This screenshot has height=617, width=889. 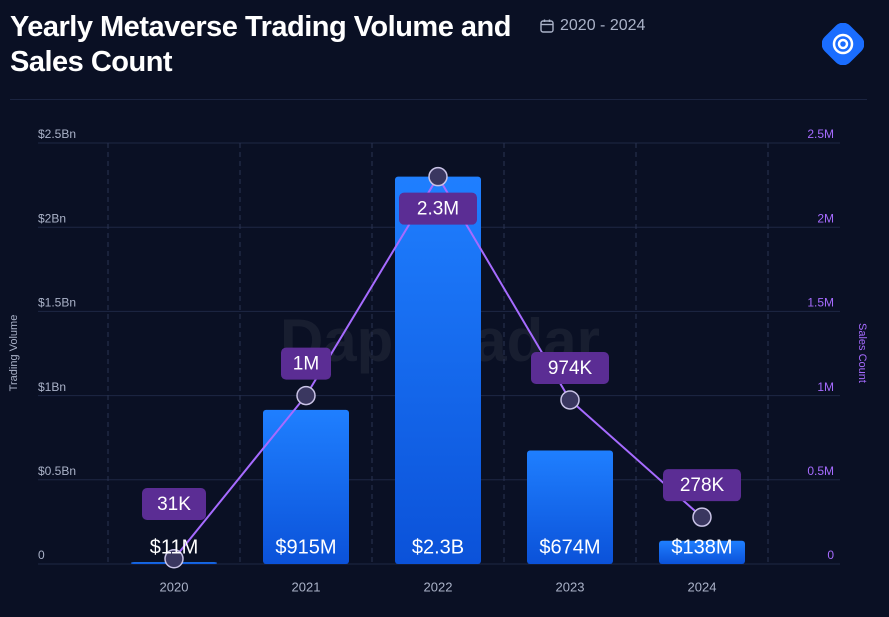 What do you see at coordinates (820, 134) in the screenshot?
I see `tick-label: 2.5M` at bounding box center [820, 134].